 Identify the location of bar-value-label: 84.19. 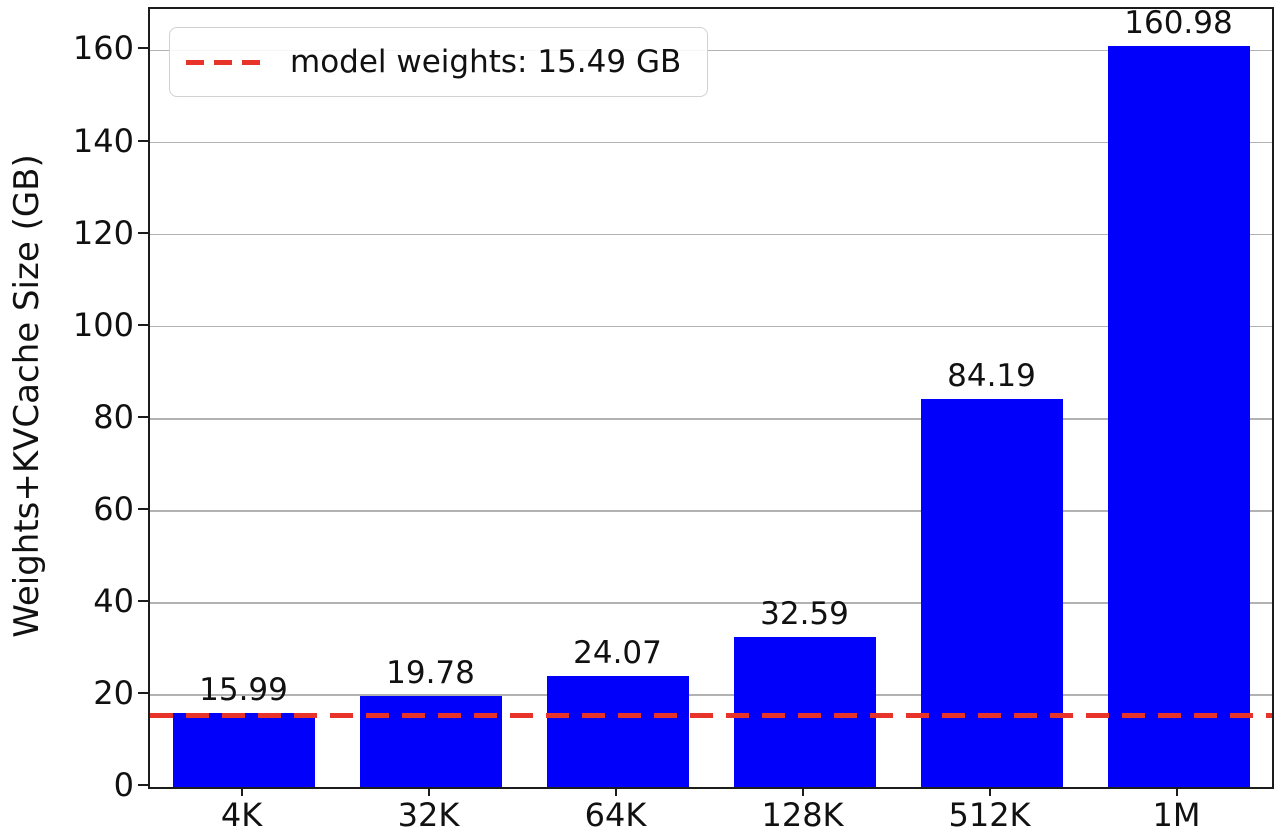
(991, 376).